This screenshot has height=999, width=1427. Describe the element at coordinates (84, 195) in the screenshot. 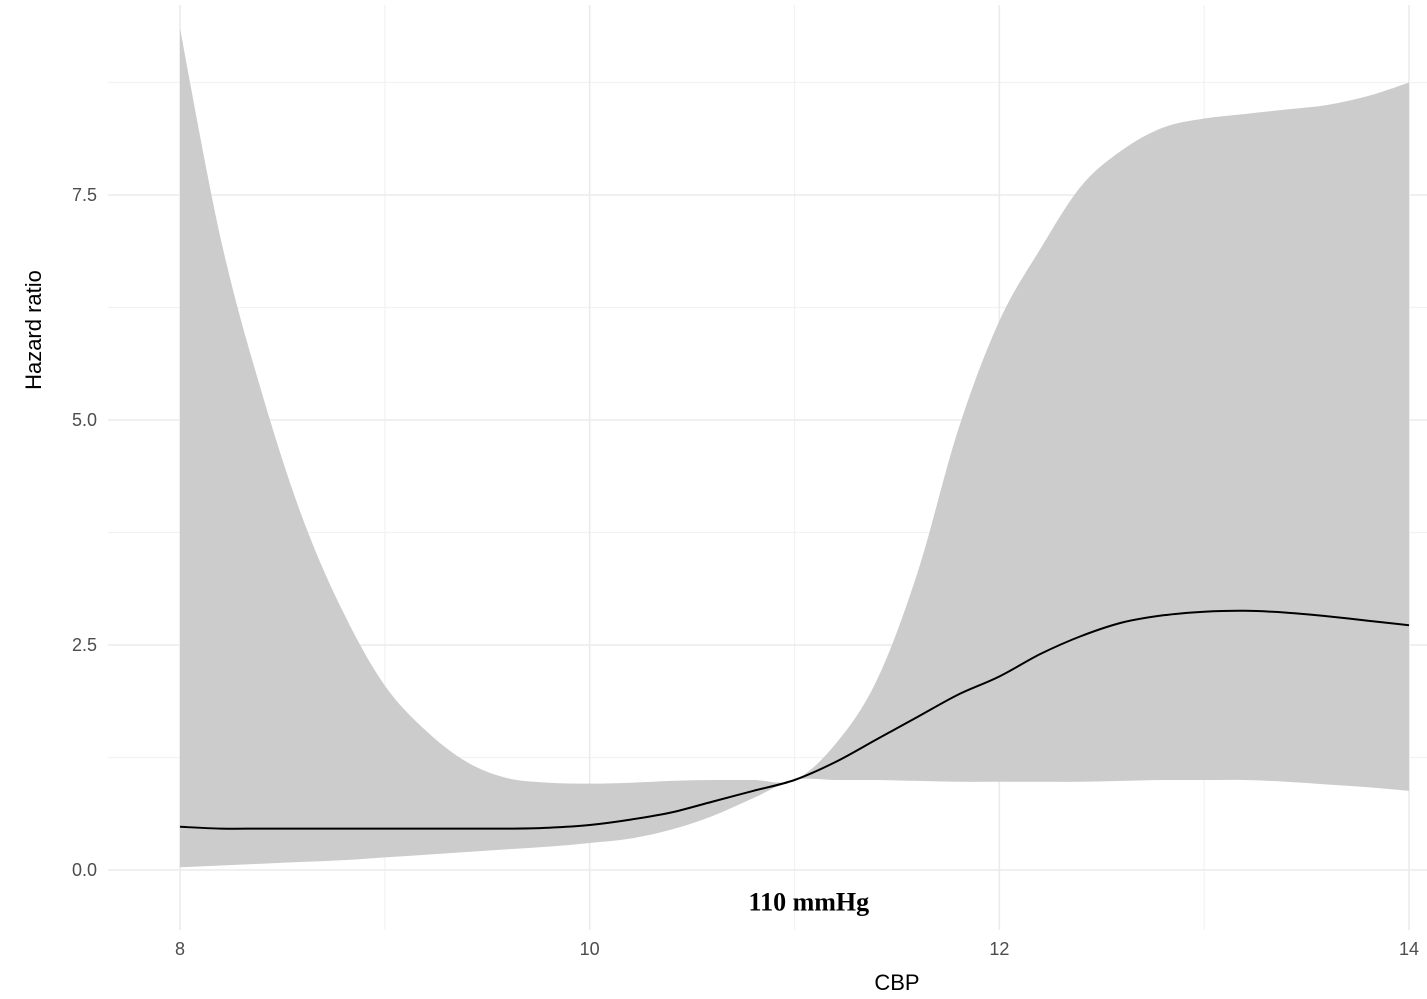

I see `y-tick-label: 7.5` at that location.